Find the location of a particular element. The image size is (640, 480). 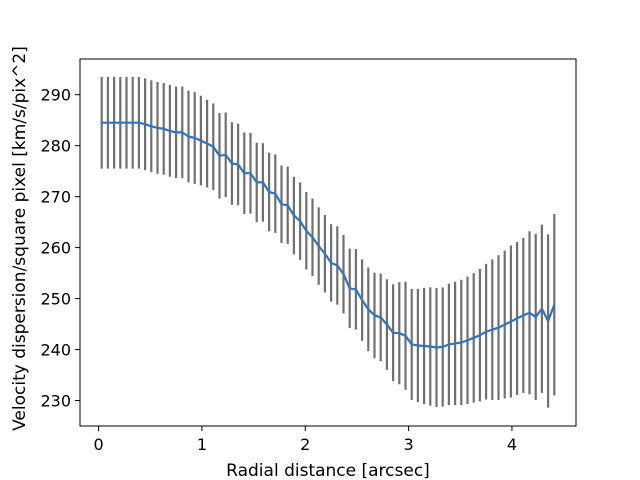

y-tick-label: 230 is located at coordinates (55, 401).